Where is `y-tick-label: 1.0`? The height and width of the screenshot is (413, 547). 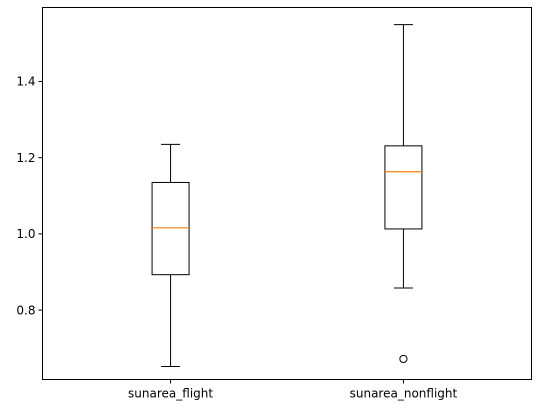
y-tick-label: 1.0 is located at coordinates (25, 234).